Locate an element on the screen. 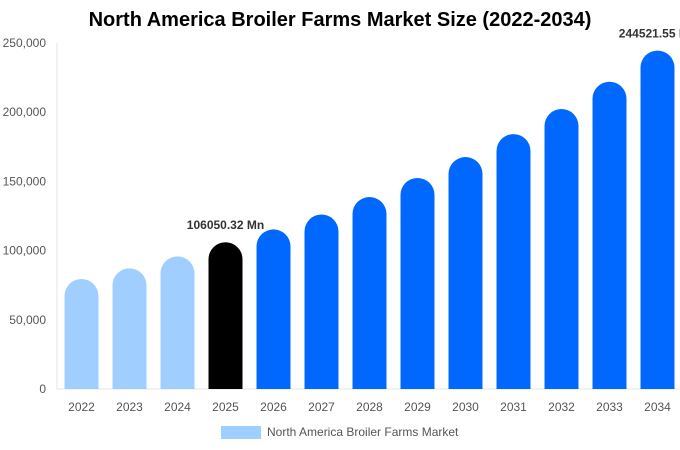  legend-swatch is located at coordinates (241, 432).